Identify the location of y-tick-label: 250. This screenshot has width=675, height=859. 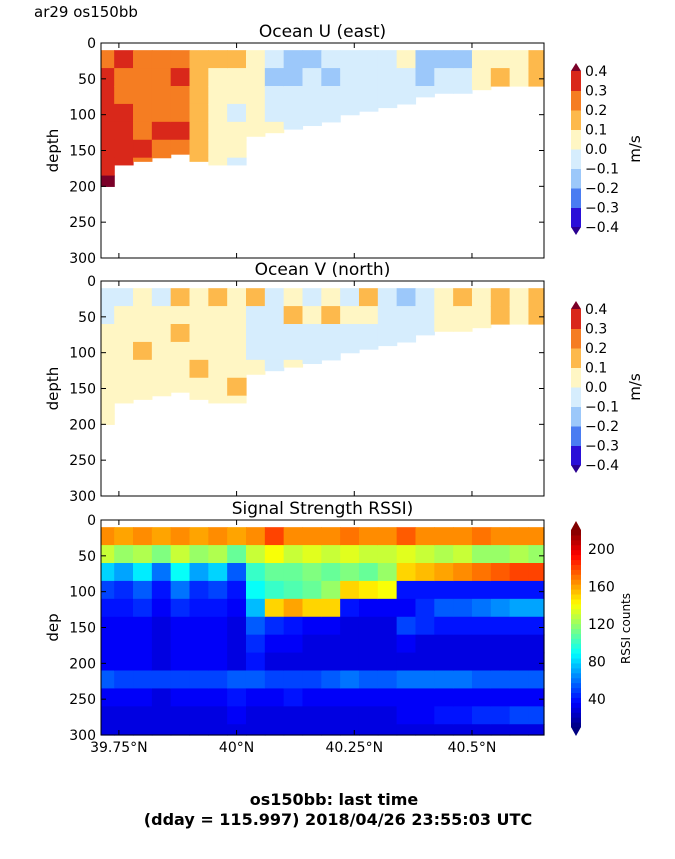
(82, 223).